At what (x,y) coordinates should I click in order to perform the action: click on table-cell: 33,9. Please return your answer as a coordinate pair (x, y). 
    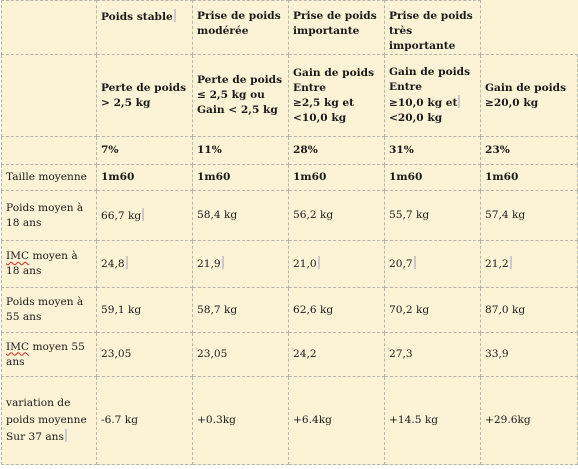
    Looking at the image, I should click on (529, 354).